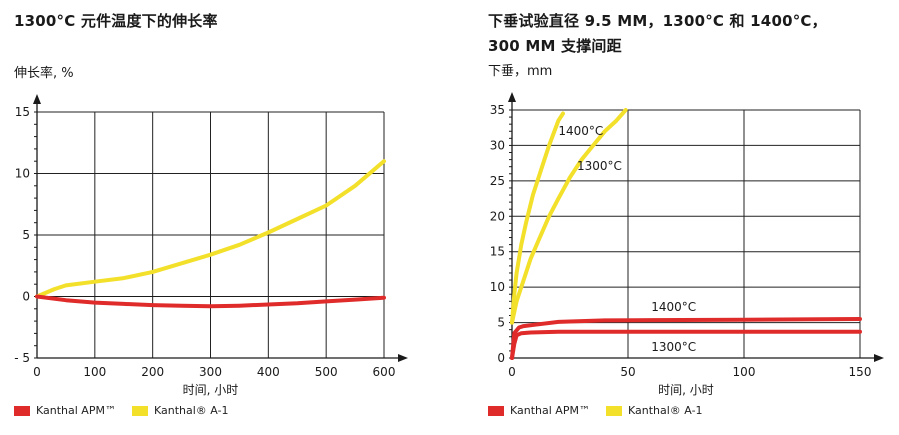 The image size is (899, 435). Describe the element at coordinates (512, 372) in the screenshot. I see `right-x-tick-label: 0` at that location.